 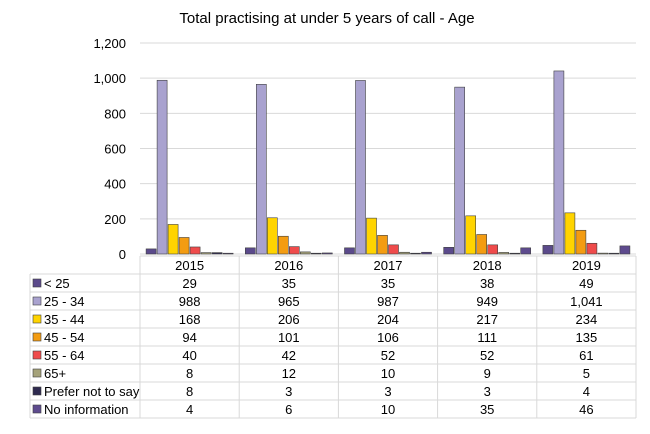 I want to click on y-tick-label: 1,000, so click(x=109, y=78).